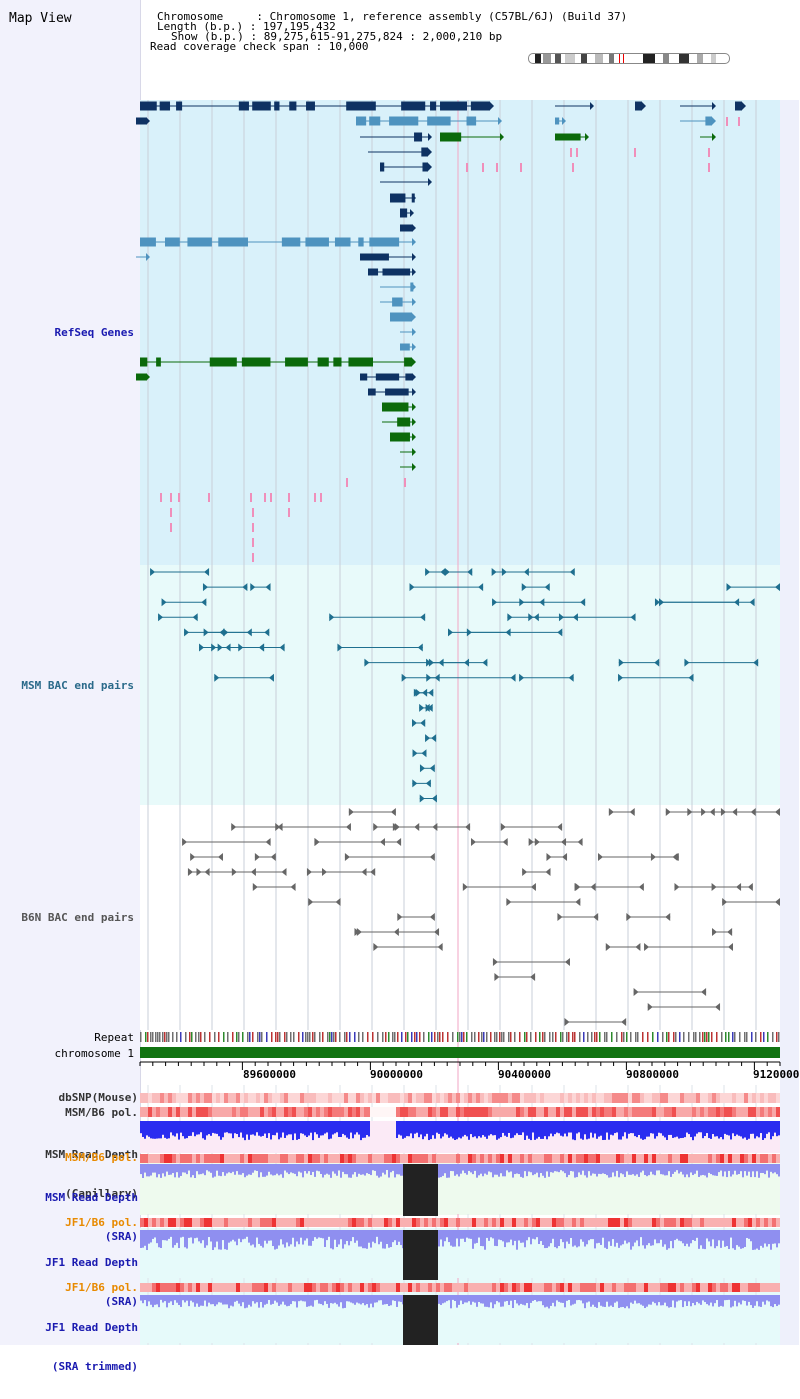  What do you see at coordinates (94, 332) in the screenshot?
I see `track-label-refseq: RefSeq Genes` at bounding box center [94, 332].